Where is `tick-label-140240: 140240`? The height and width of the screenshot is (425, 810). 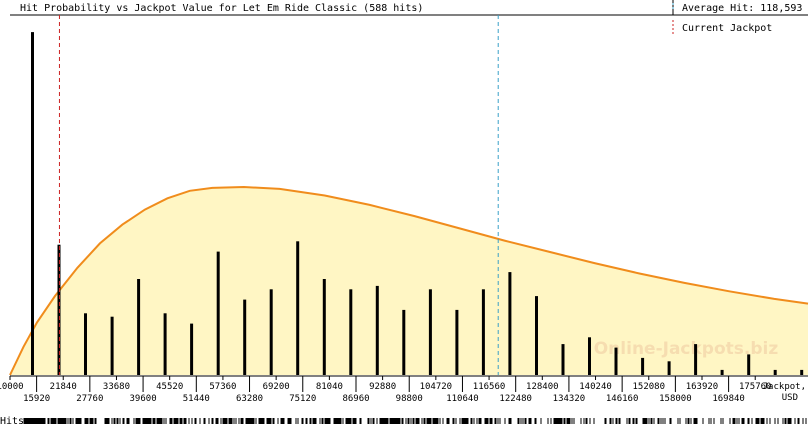 tick-label-140240: 140240 is located at coordinates (595, 387).